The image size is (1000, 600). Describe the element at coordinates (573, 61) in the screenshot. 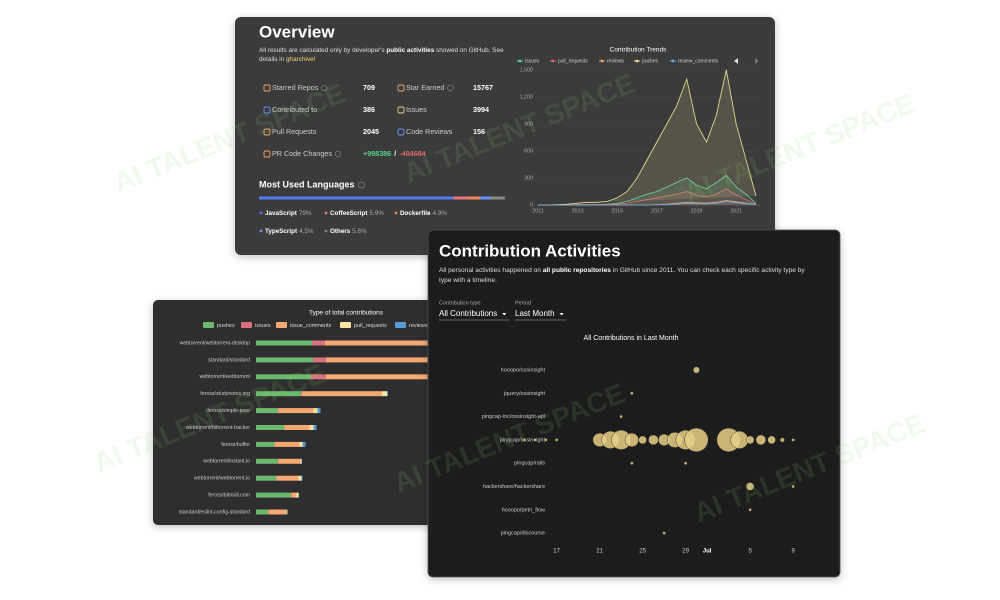

I see `legend-label: pull_requests` at that location.